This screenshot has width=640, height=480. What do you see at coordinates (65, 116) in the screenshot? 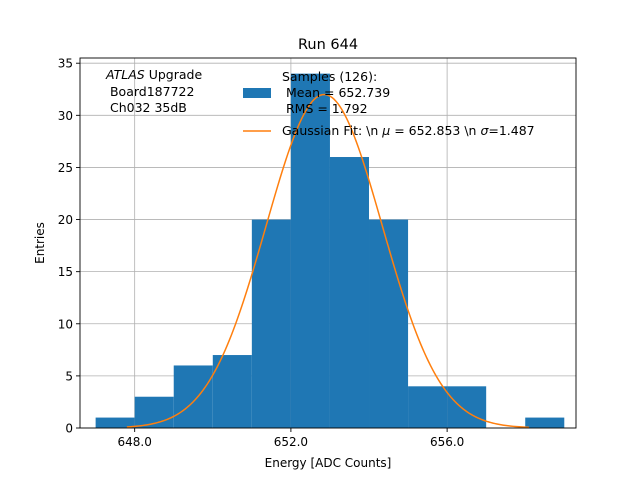
I see `y-tick-label: 30` at bounding box center [65, 116].